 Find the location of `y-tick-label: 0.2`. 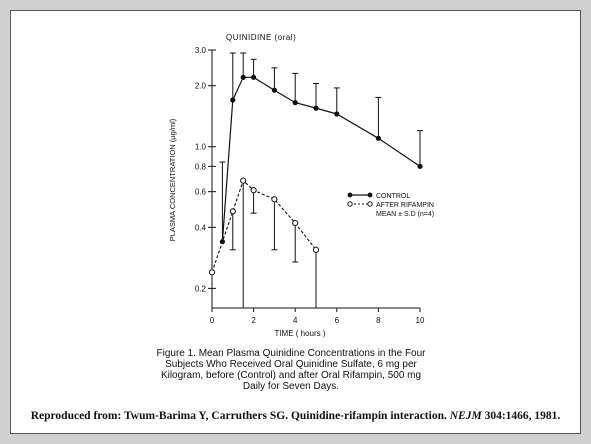

y-tick-label: 0.2 is located at coordinates (201, 288).